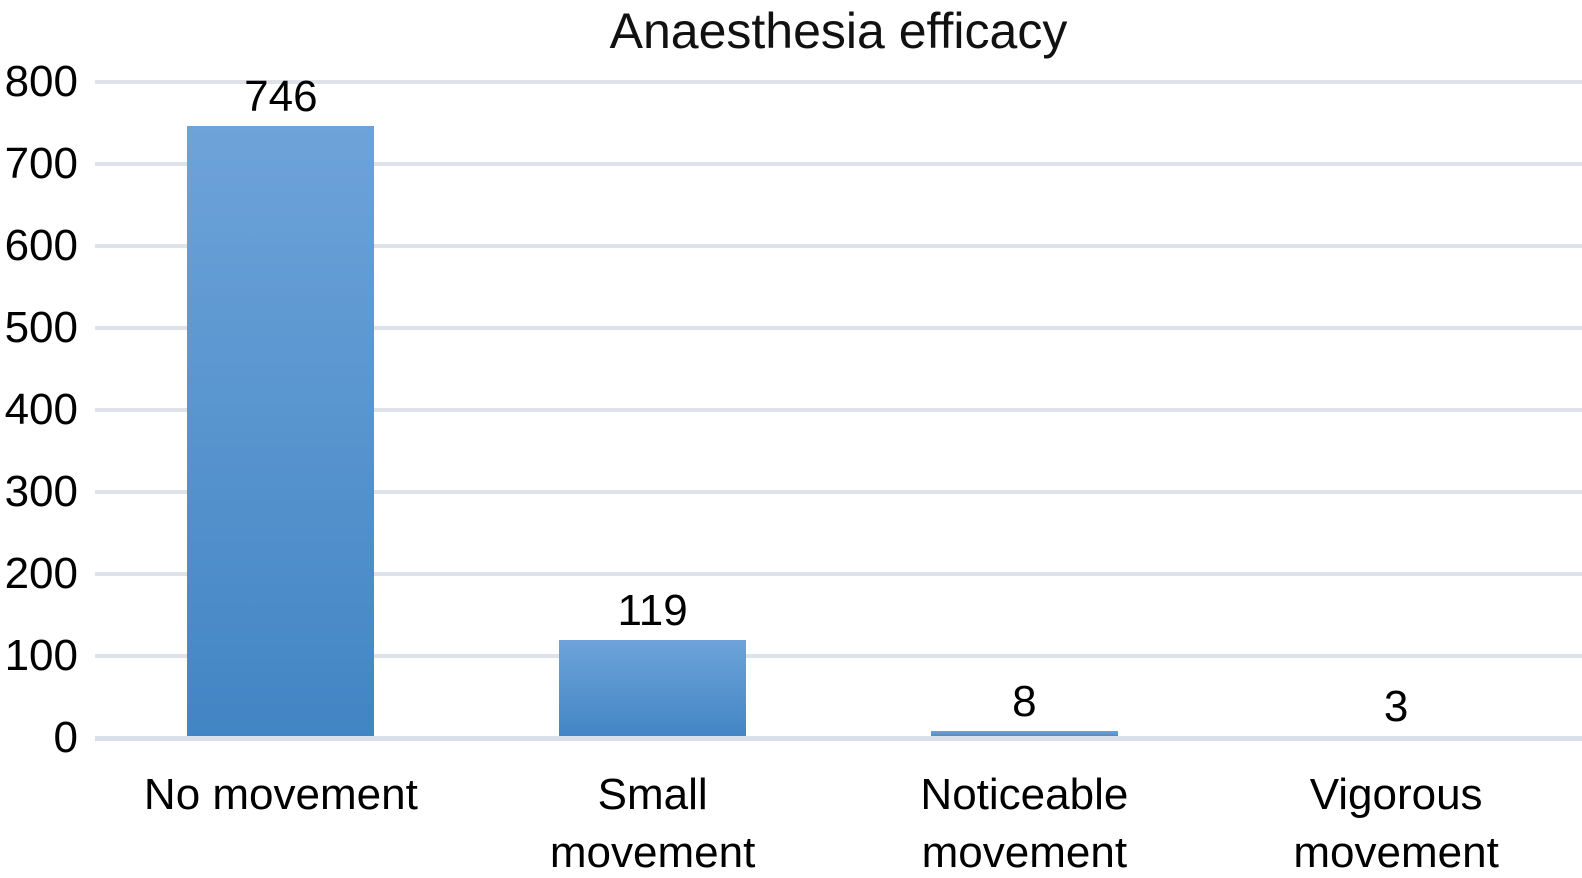  Describe the element at coordinates (1396, 823) in the screenshot. I see `x-axis-category-label: Vigorous movement` at that location.